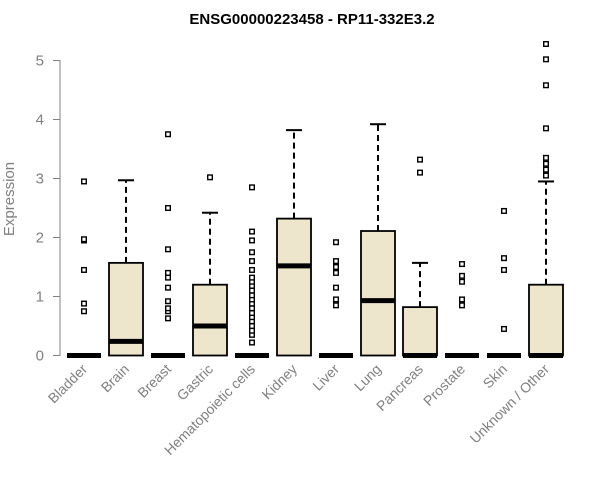 This screenshot has height=500, width=600. I want to click on x-category-label: Bladder, so click(68, 384).